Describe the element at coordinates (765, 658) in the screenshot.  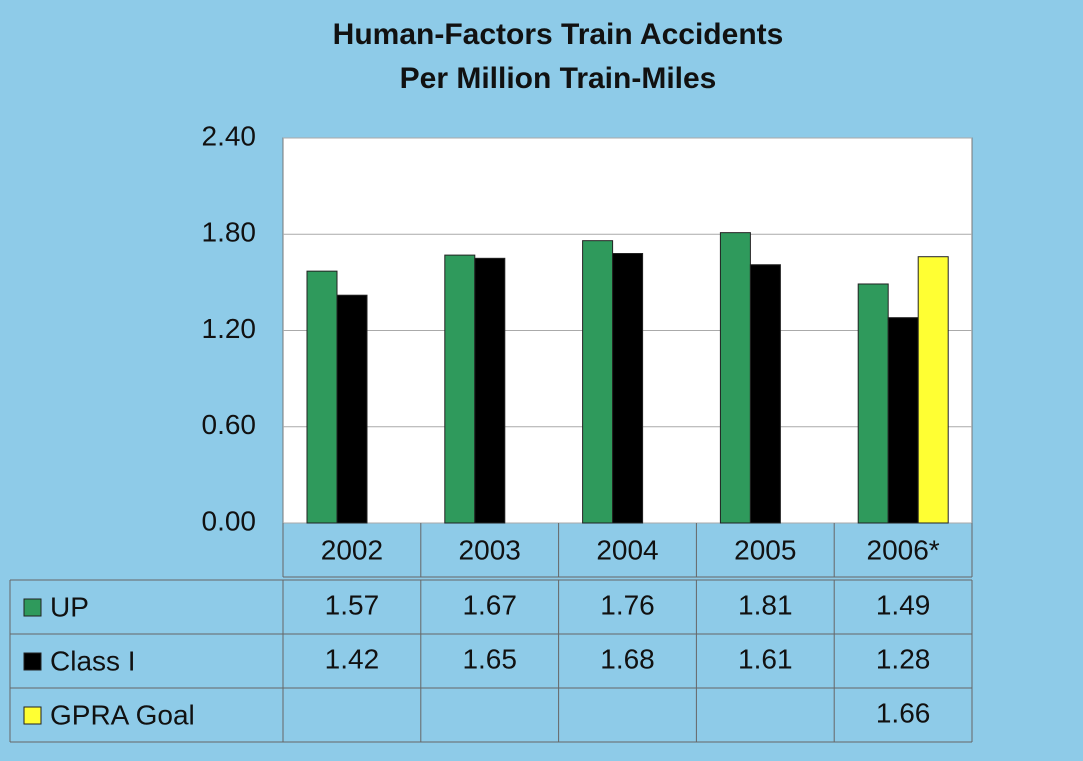
I see `table-value: 1.61` at that location.